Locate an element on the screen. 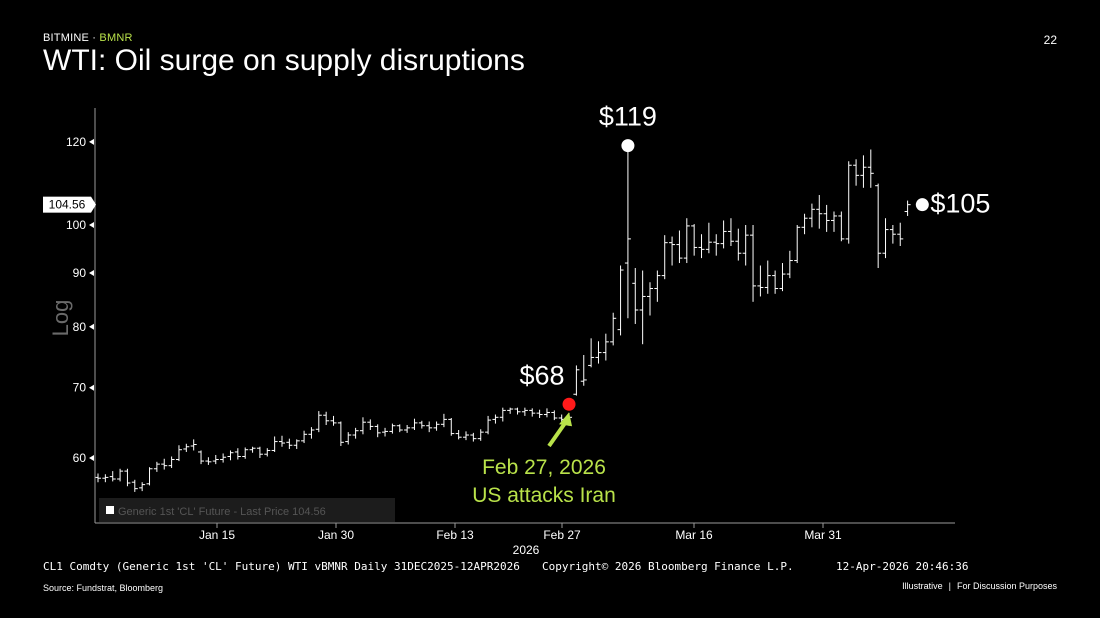 The height and width of the screenshot is (618, 1100). price-label: $105 is located at coordinates (960, 204).